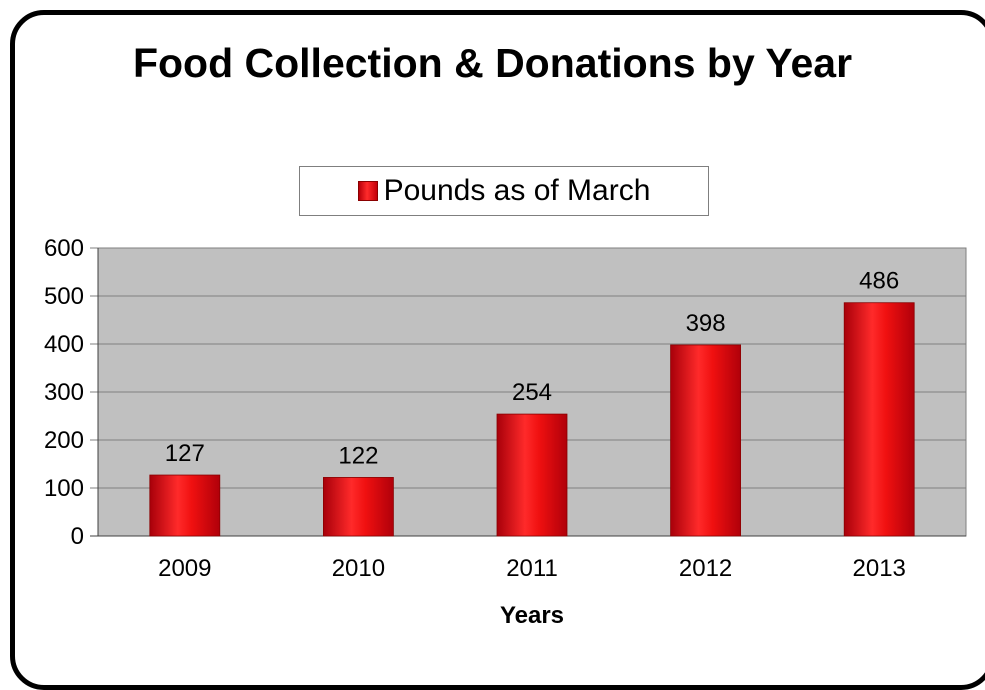 Image resolution: width=985 pixels, height=690 pixels. I want to click on data-label: 398, so click(706, 323).